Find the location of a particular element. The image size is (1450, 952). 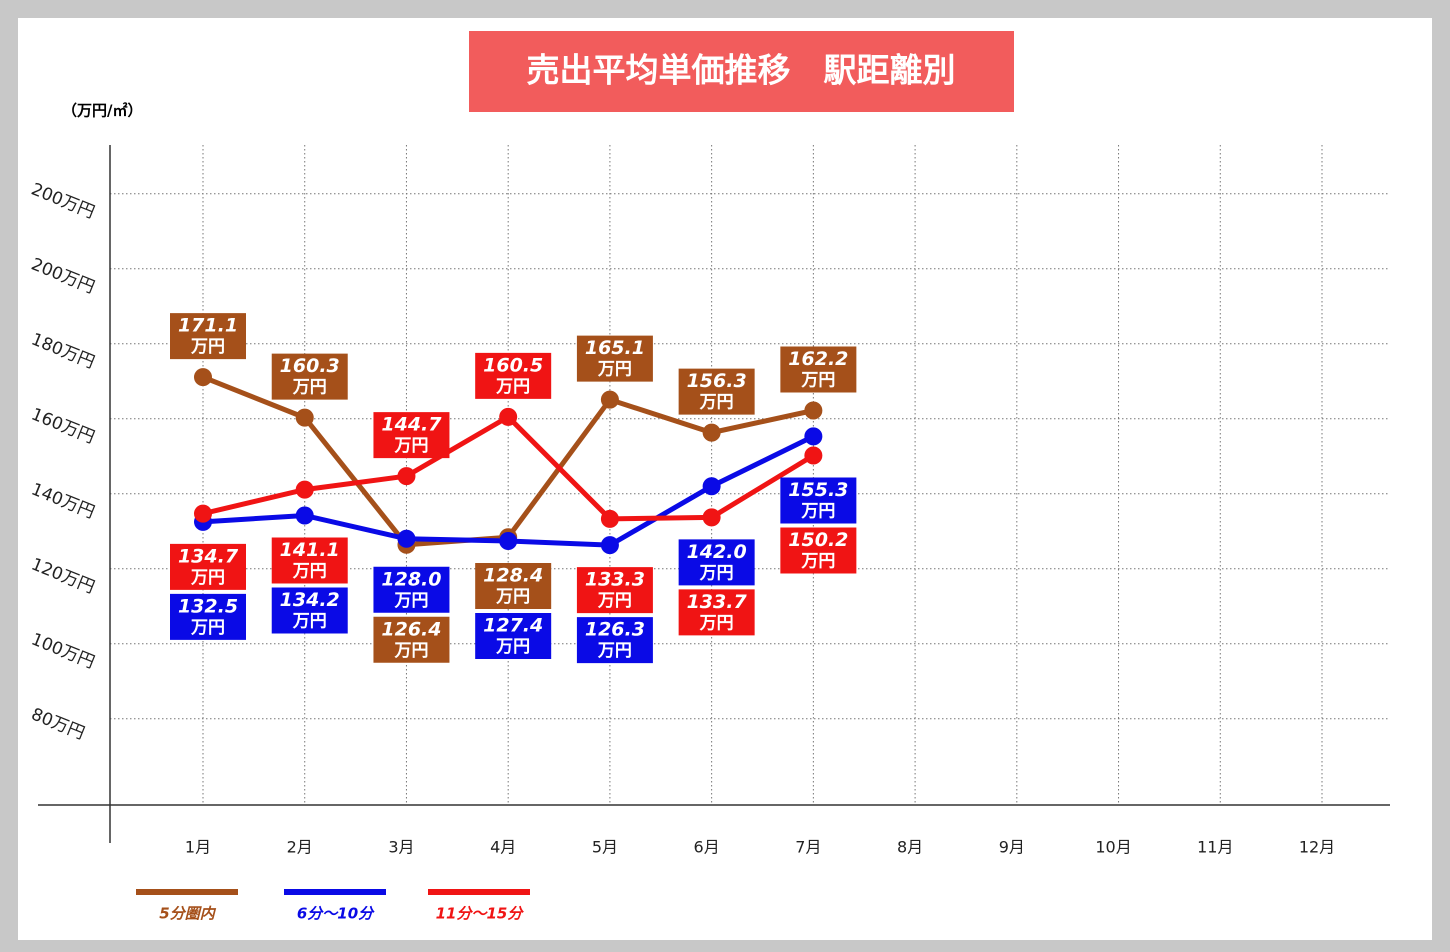

data-label: 162.2万円 is located at coordinates (818, 369).